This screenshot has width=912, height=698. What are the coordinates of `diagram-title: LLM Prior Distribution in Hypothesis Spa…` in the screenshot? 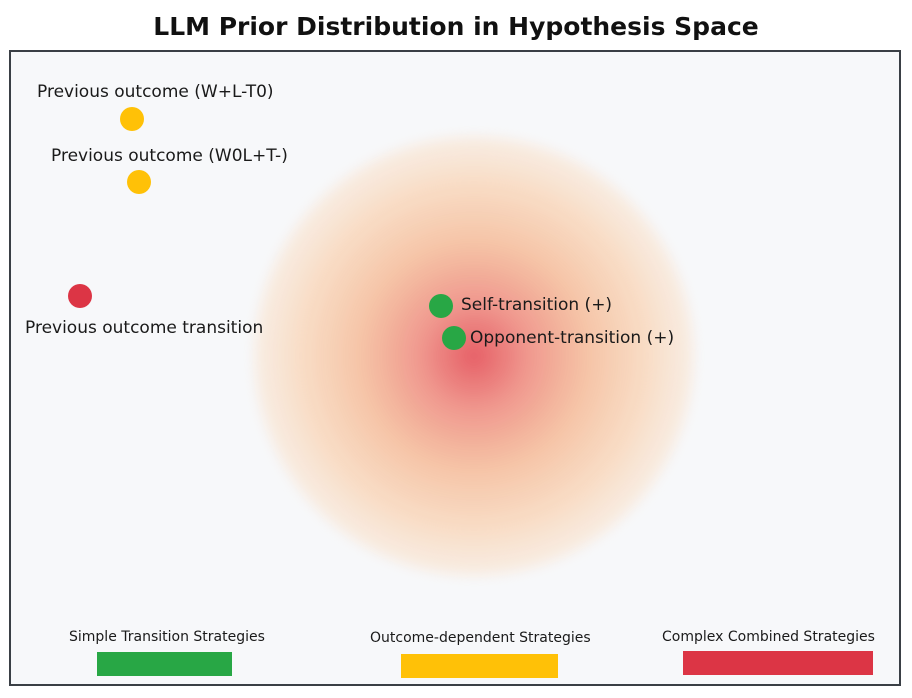 It's located at (456, 26).